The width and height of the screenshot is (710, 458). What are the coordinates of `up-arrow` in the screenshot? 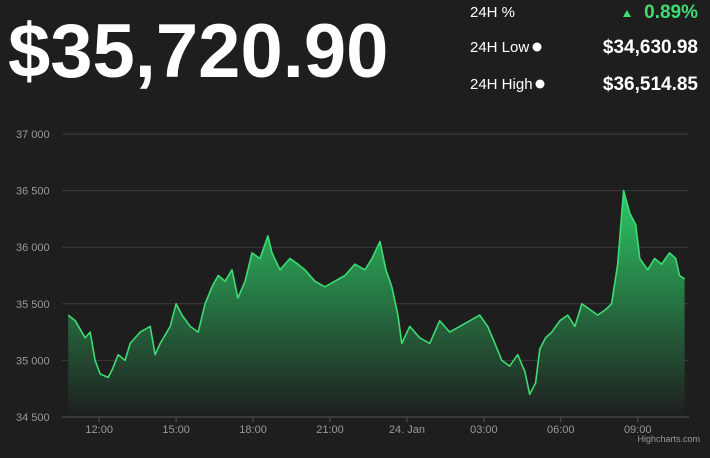 It's located at (627, 13).